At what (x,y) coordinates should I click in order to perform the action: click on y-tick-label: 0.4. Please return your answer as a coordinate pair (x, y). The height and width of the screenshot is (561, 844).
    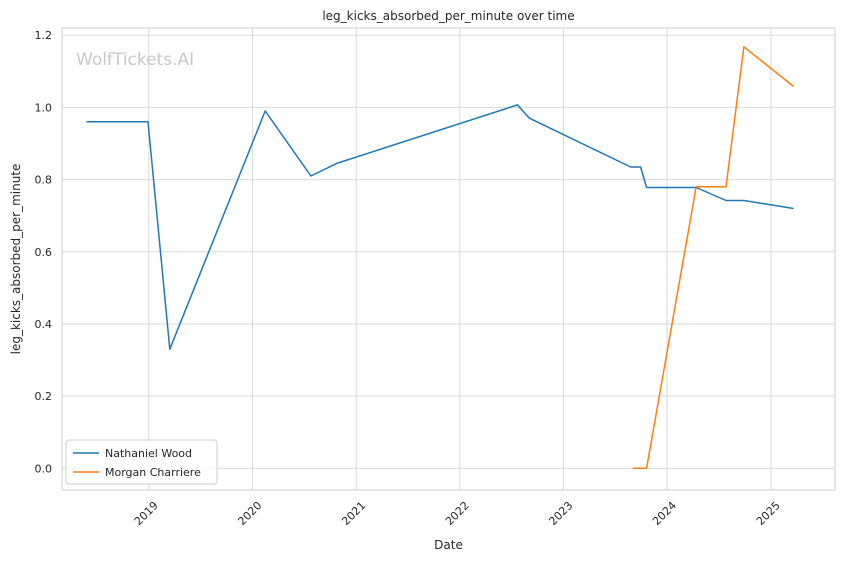
    Looking at the image, I should click on (44, 324).